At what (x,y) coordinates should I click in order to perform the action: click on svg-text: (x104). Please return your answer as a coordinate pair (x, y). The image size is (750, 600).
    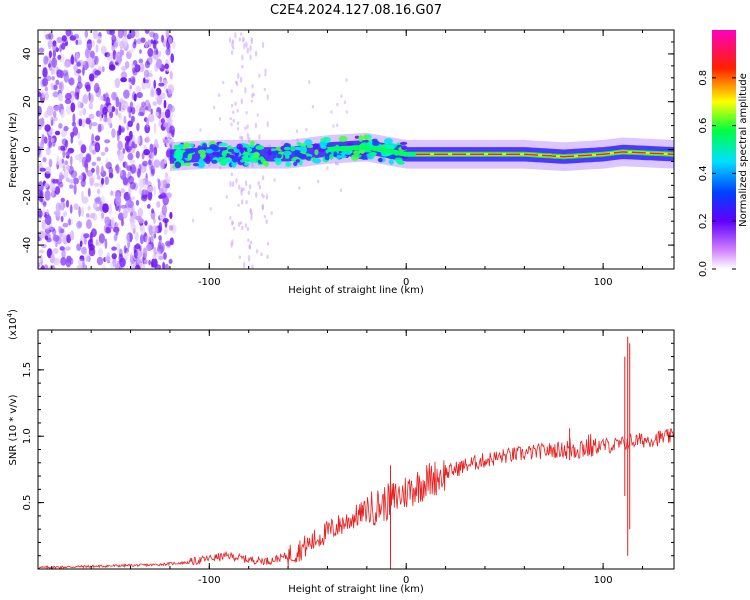
    Looking at the image, I should click on (12, 324).